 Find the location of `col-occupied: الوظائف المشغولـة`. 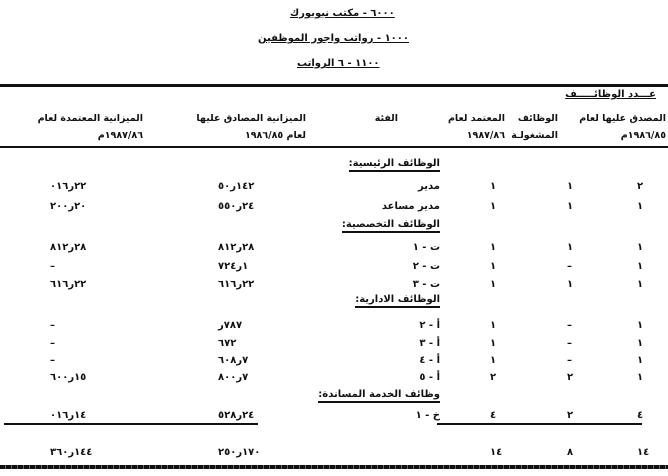

col-occupied: الوظائف المشغولـة is located at coordinates (534, 127).